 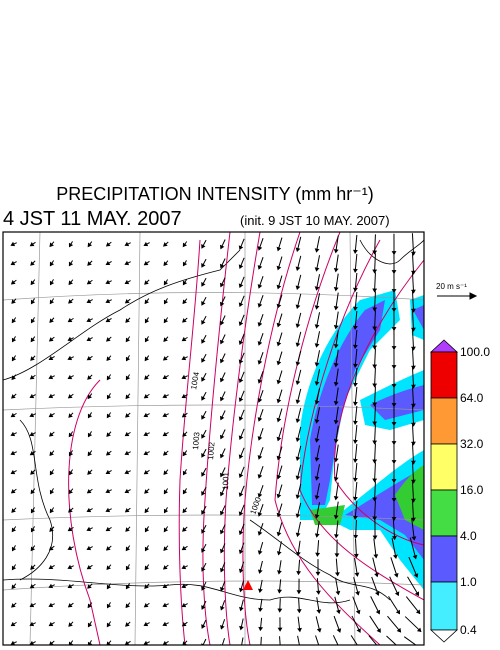 I want to click on precipitation, so click(x=362, y=440).